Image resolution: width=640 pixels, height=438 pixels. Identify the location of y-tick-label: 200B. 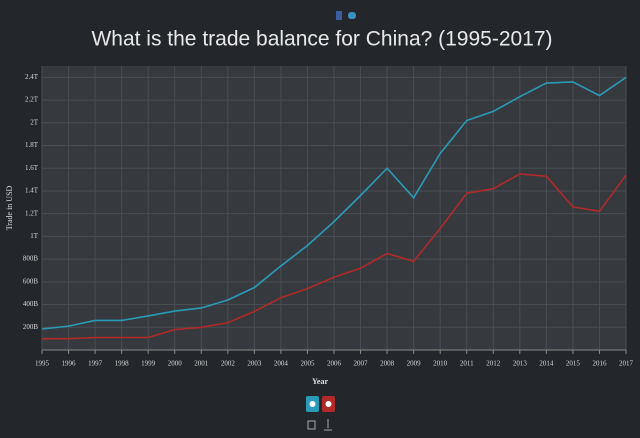
(31, 327).